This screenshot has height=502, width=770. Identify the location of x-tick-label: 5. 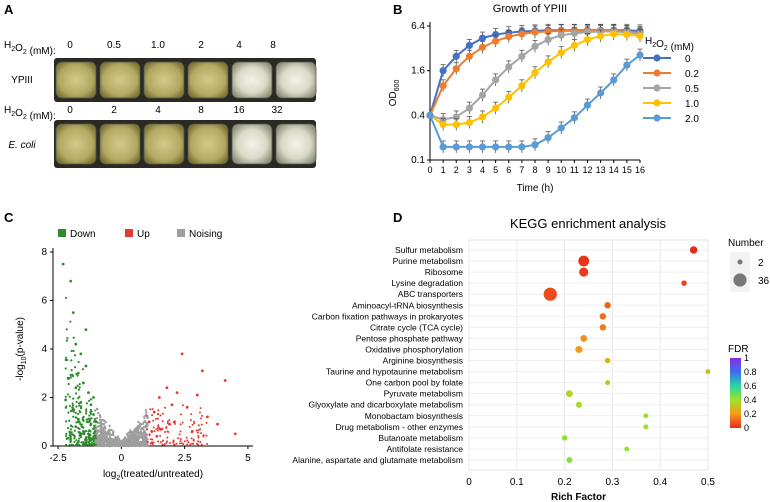
(248, 458).